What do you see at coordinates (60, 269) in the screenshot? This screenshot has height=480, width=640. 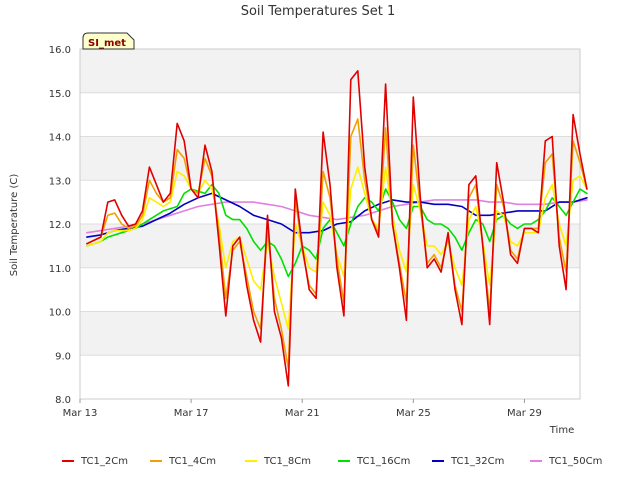 I see `y-tick-label: 11.0` at bounding box center [60, 269].